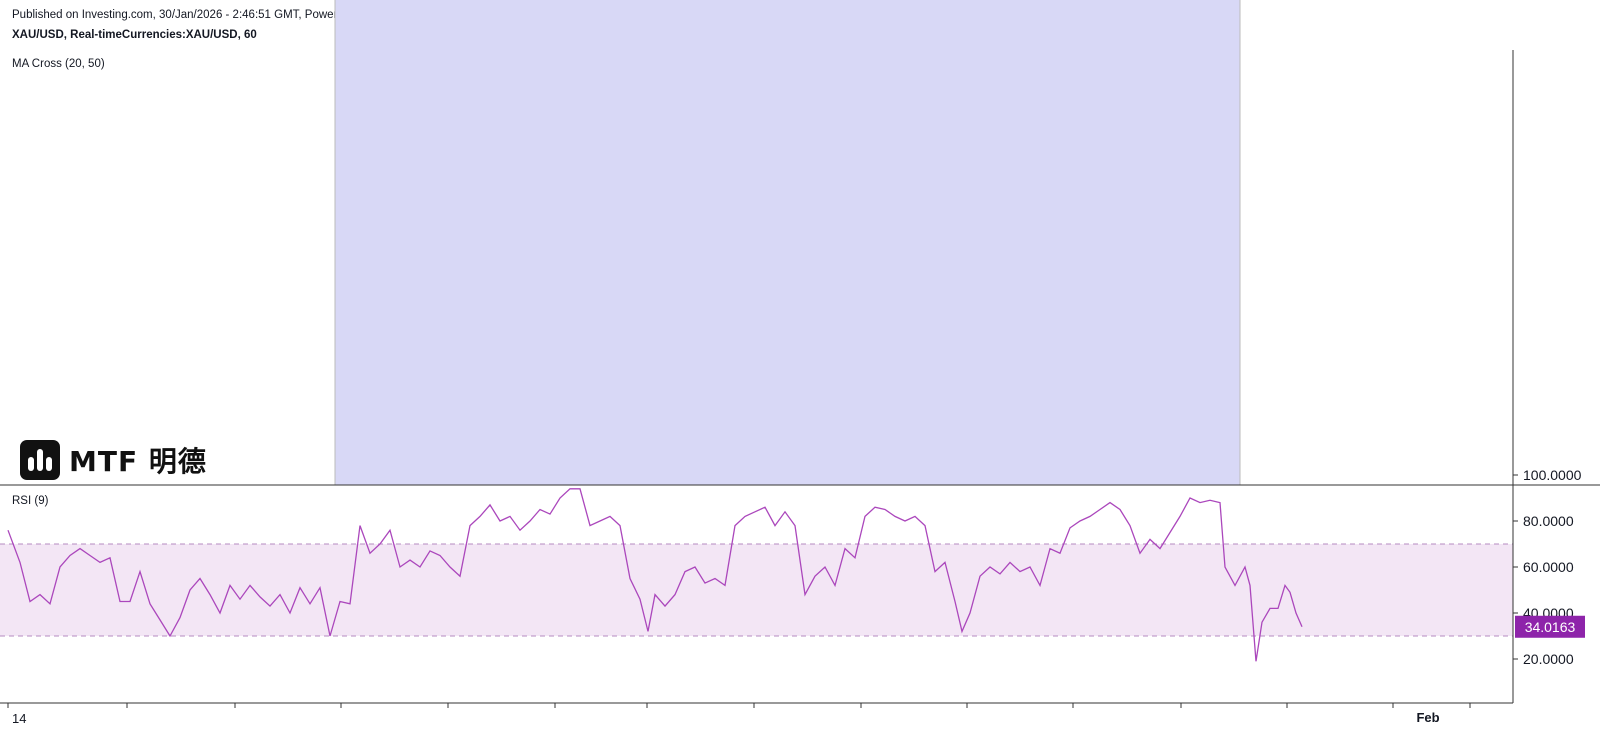 The height and width of the screenshot is (734, 1600). Describe the element at coordinates (58, 64) in the screenshot. I see `ma-cross-label: MA Cross (20, 50)` at that location.